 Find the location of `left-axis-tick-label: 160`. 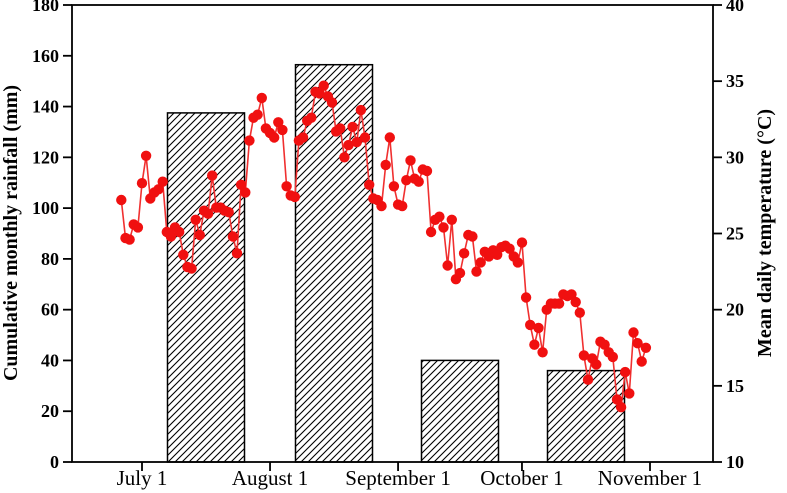

left-axis-tick-label: 160 is located at coordinates (45, 56).